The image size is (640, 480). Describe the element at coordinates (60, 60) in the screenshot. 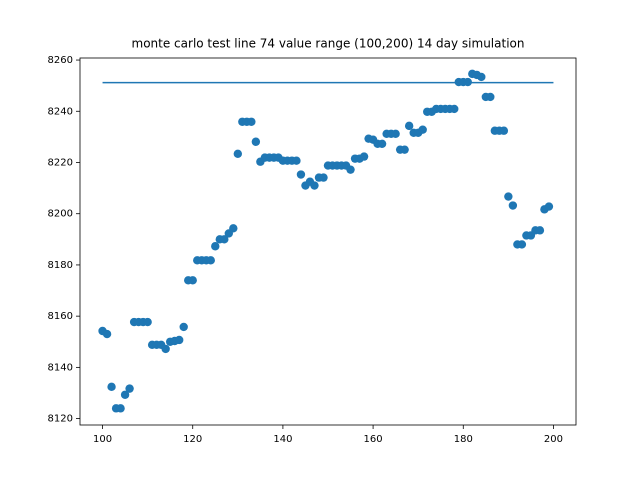

I see `y-tick-label: 8260` at that location.